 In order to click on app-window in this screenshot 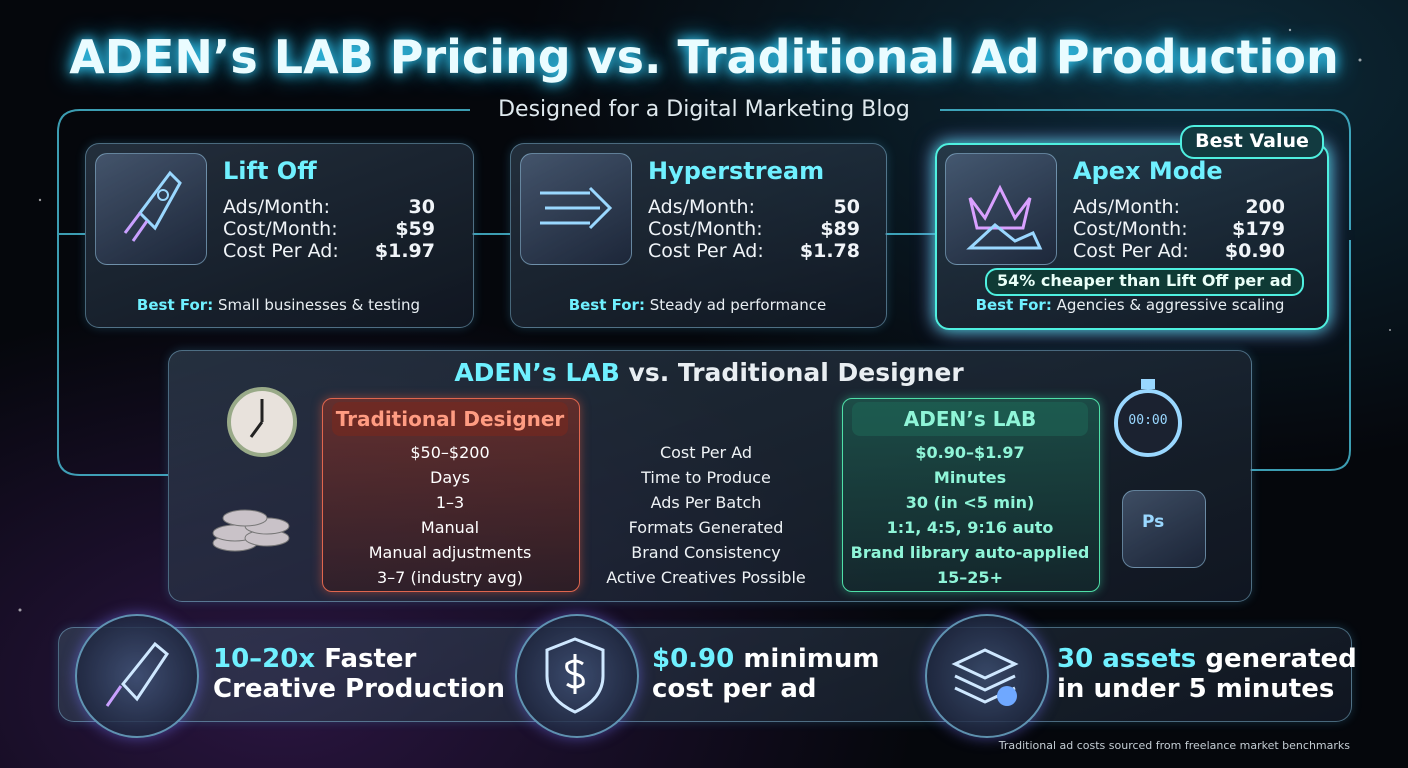, I will do `click(1164, 529)`.